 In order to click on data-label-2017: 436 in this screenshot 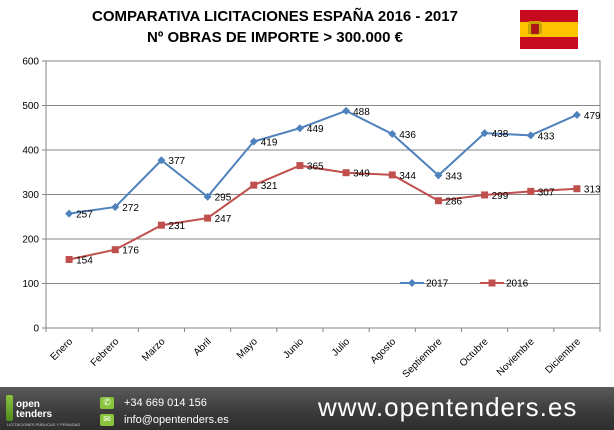, I will do `click(407, 135)`.